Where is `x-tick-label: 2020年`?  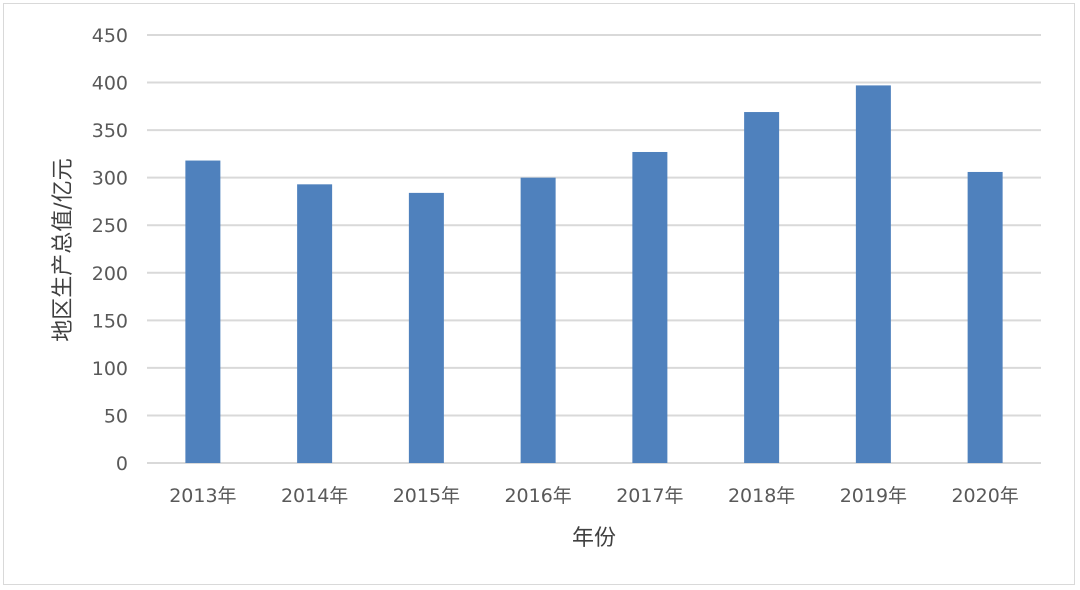
x-tick-label: 2020年 is located at coordinates (984, 496).